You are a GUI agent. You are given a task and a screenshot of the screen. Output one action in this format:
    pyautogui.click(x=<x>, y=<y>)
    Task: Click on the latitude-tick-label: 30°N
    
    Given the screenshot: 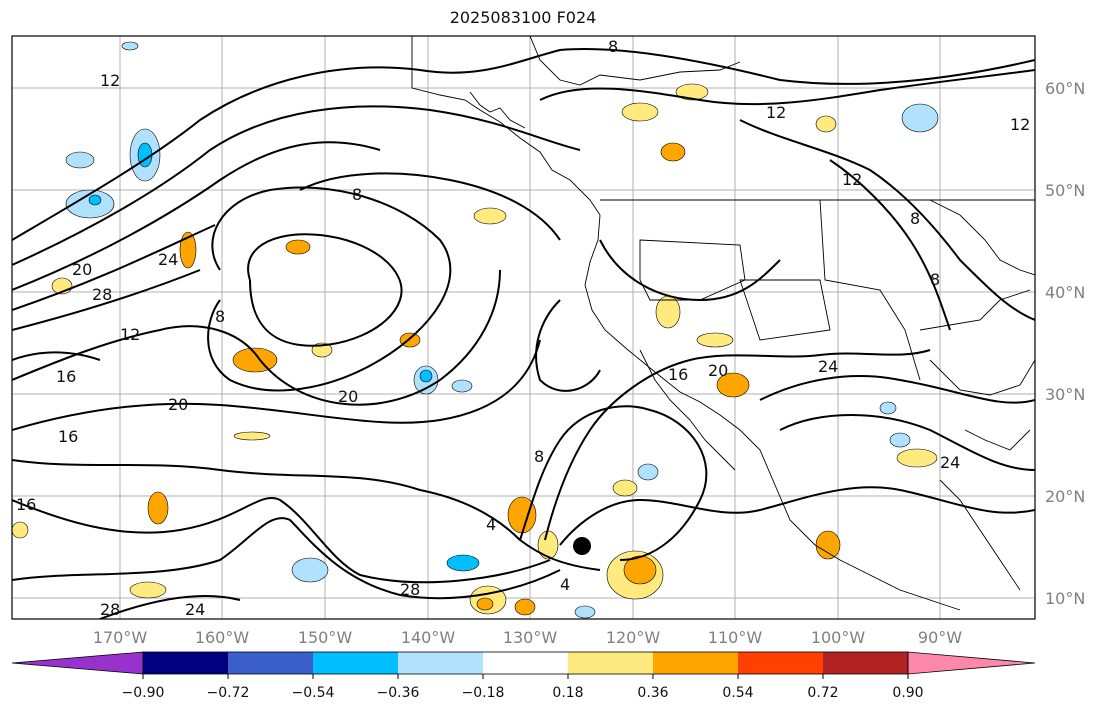 What is the action you would take?
    pyautogui.click(x=1065, y=394)
    